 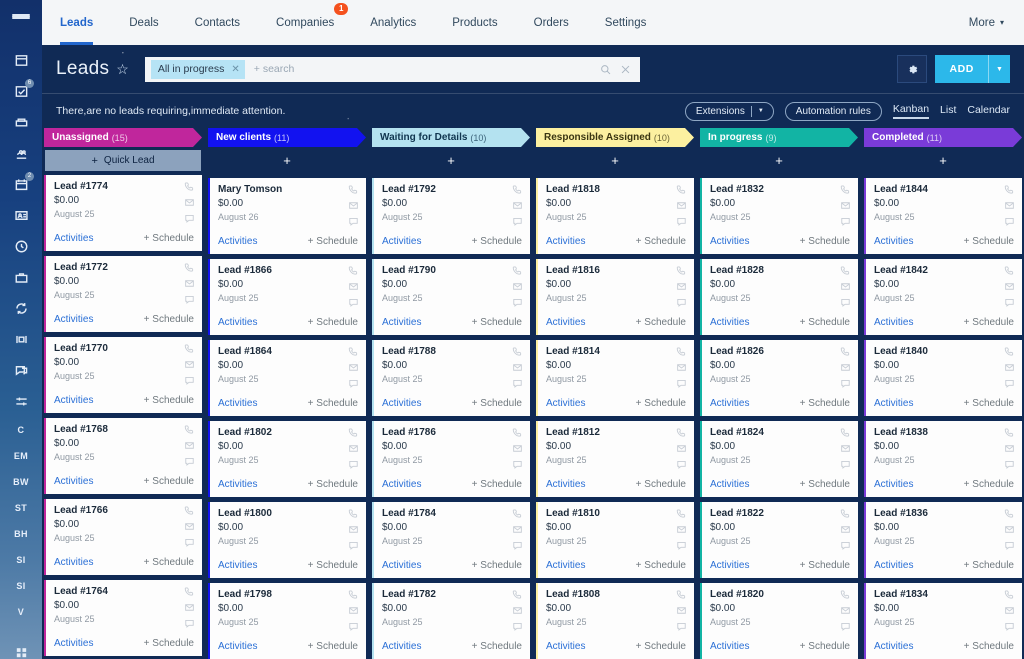 What do you see at coordinates (21, 60) in the screenshot?
I see `sidebar-item-news-feed` at bounding box center [21, 60].